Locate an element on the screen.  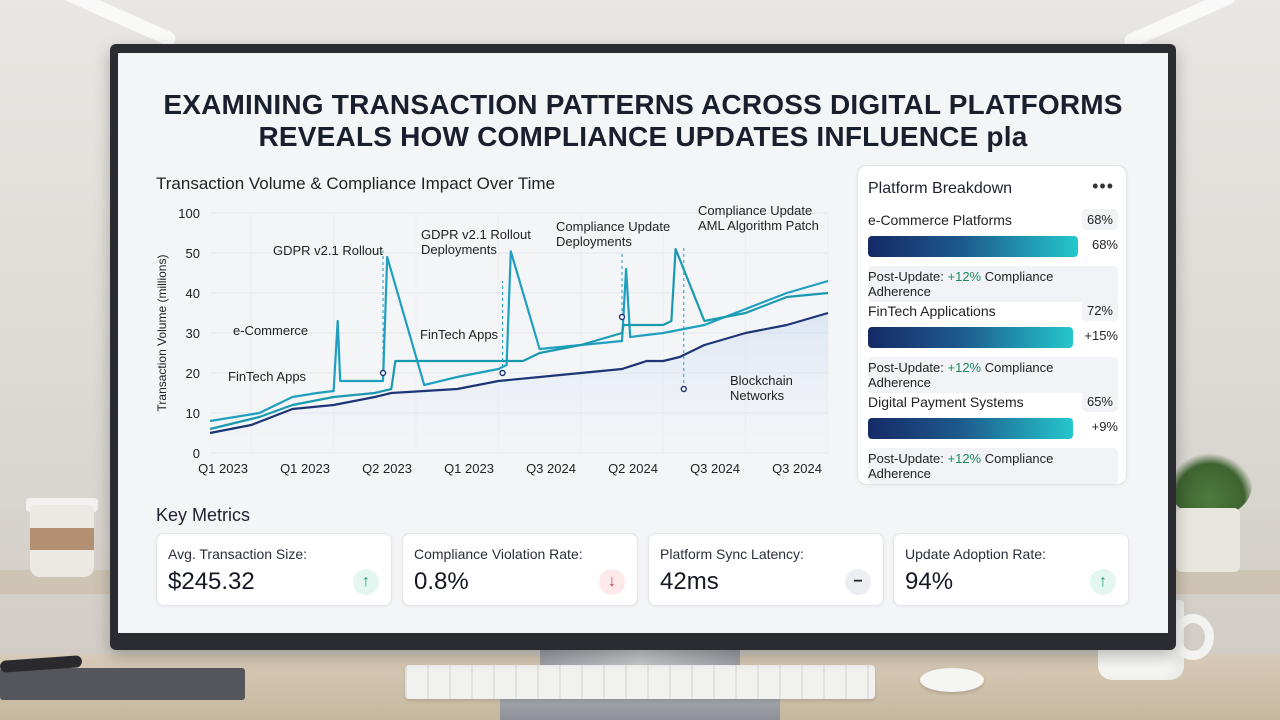
more-horizontal-icon: ••• is located at coordinates (1103, 186).